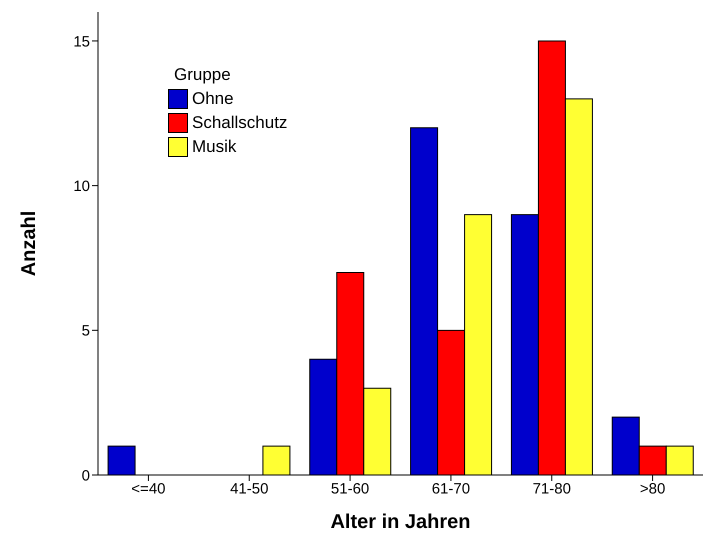 Image resolution: width=708 pixels, height=540 pixels. What do you see at coordinates (29, 243) in the screenshot?
I see `y-axis-title: Anzahl` at bounding box center [29, 243].